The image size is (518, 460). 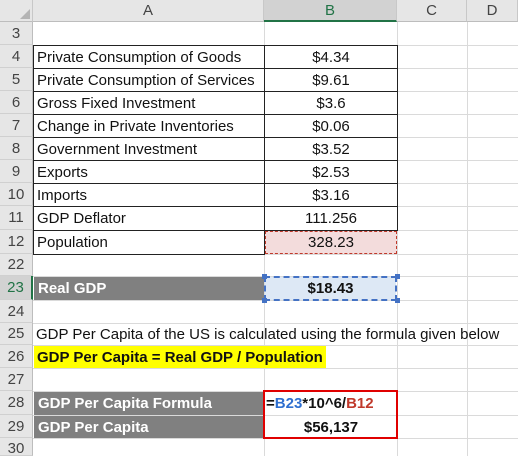 What do you see at coordinates (331, 218) in the screenshot?
I see `table-value-cell: 111.256` at bounding box center [331, 218].